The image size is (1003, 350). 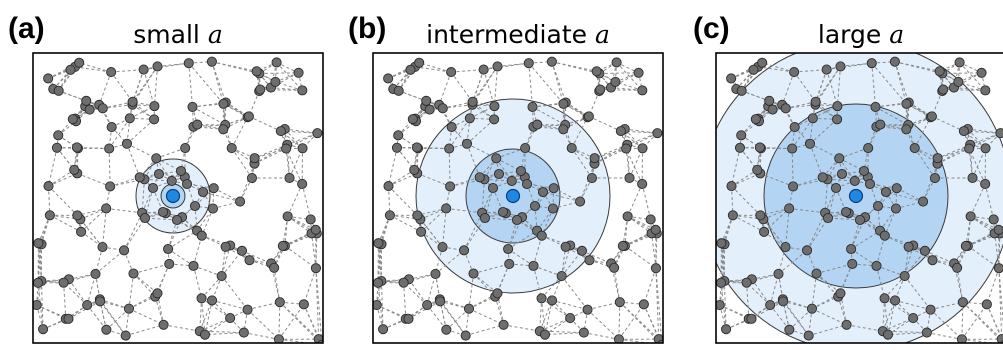 What do you see at coordinates (896, 34) in the screenshot?
I see `panel-c-title-var: a` at bounding box center [896, 34].